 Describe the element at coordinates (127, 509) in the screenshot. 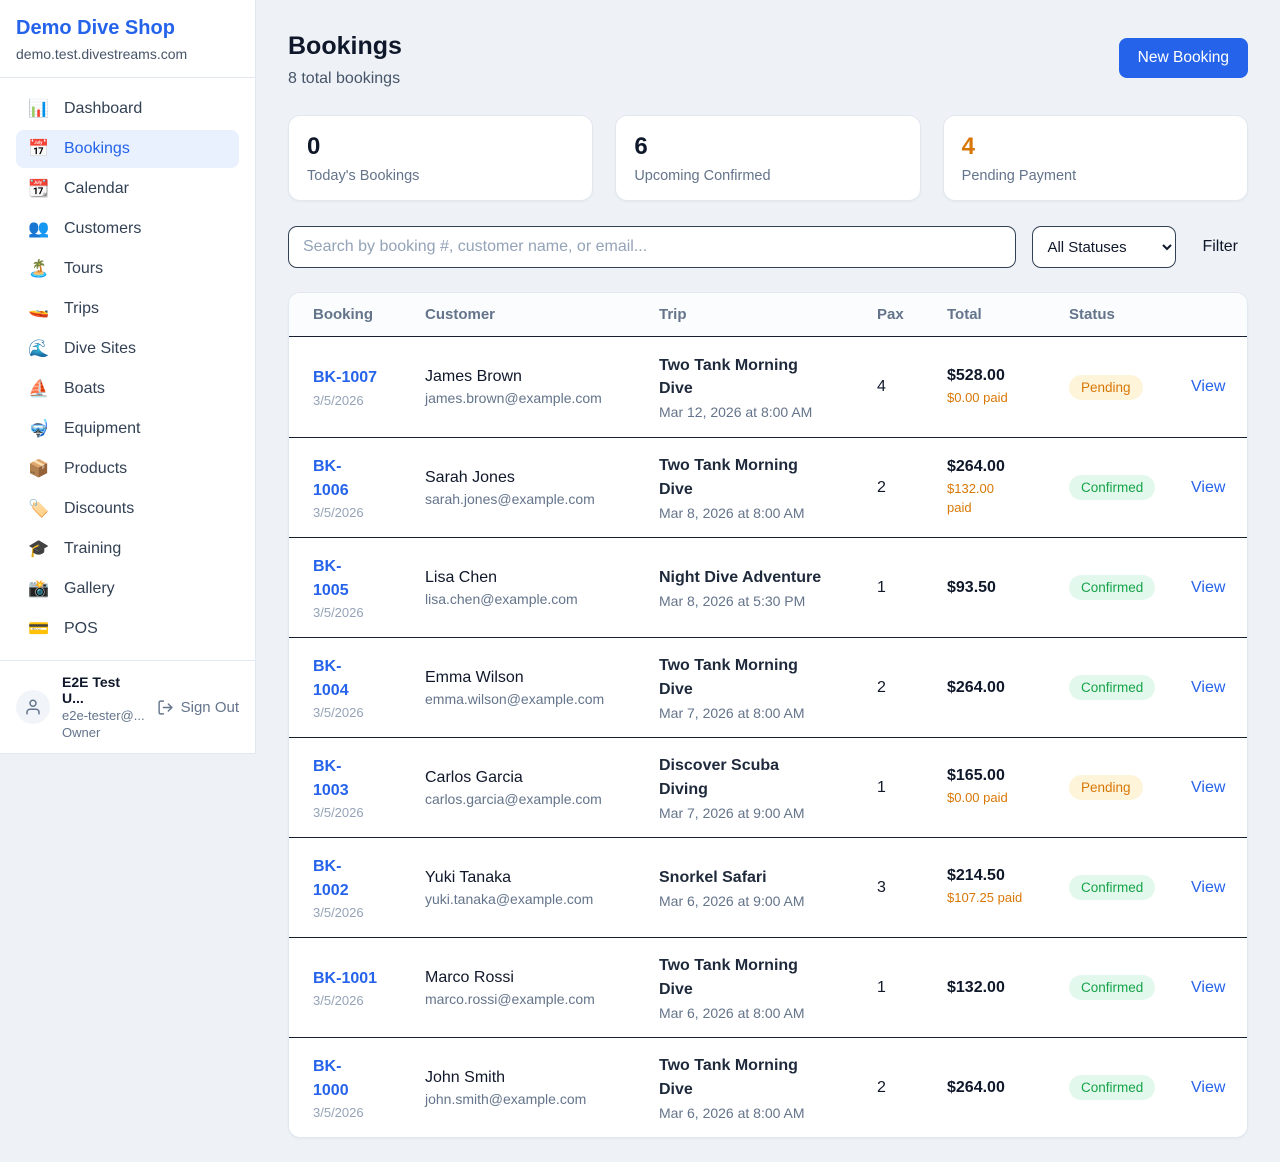

I see `sidebar-item: 🏷️ Discounts` at that location.